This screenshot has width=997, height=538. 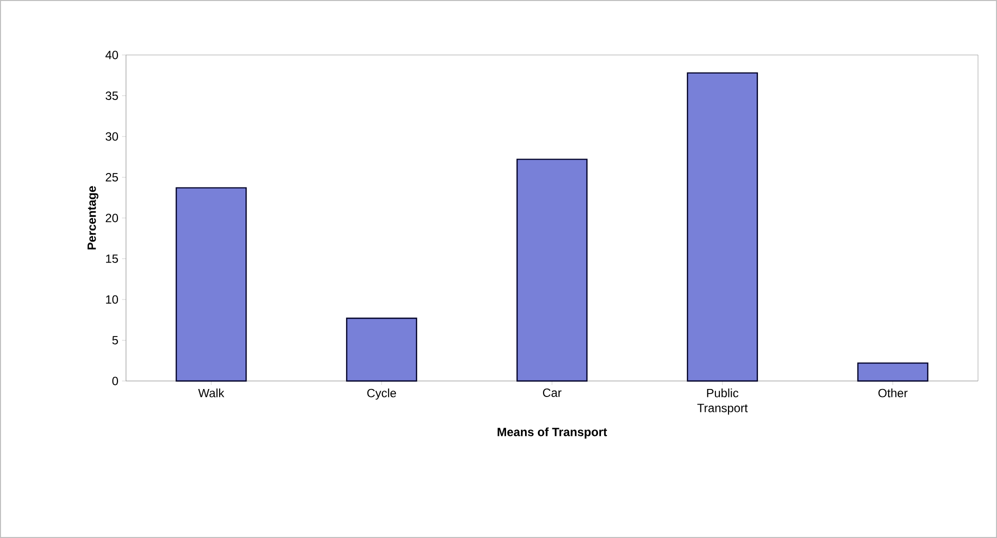 What do you see at coordinates (112, 299) in the screenshot?
I see `y-tick-label: 10` at bounding box center [112, 299].